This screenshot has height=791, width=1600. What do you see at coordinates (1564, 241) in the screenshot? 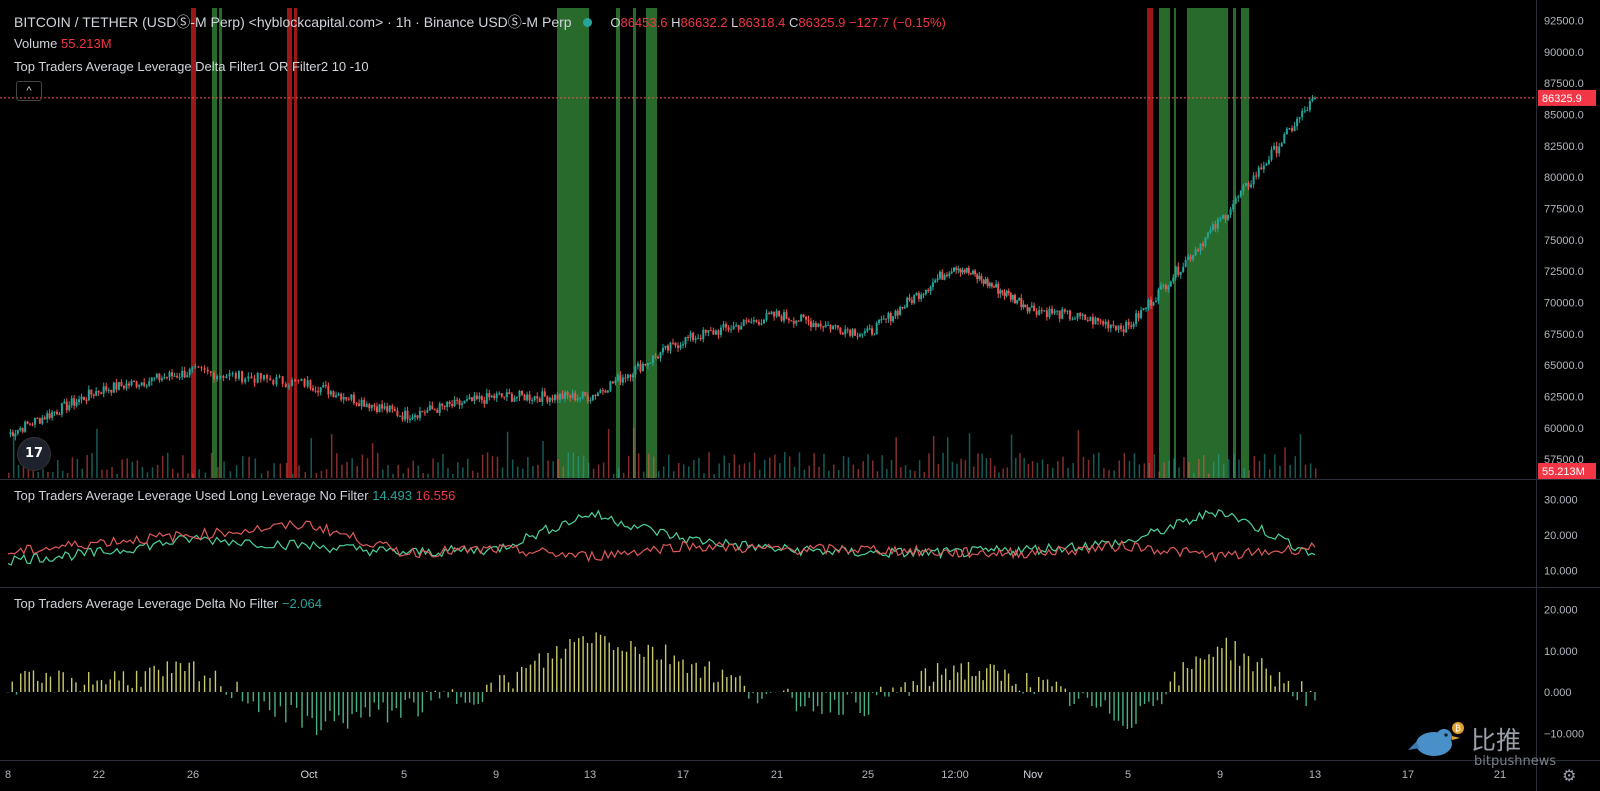
I see `price-tick-label: 75000.0` at bounding box center [1564, 241].